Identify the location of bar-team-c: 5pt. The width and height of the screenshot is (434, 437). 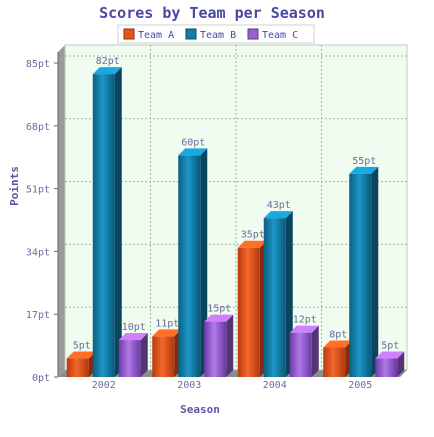
(390, 359).